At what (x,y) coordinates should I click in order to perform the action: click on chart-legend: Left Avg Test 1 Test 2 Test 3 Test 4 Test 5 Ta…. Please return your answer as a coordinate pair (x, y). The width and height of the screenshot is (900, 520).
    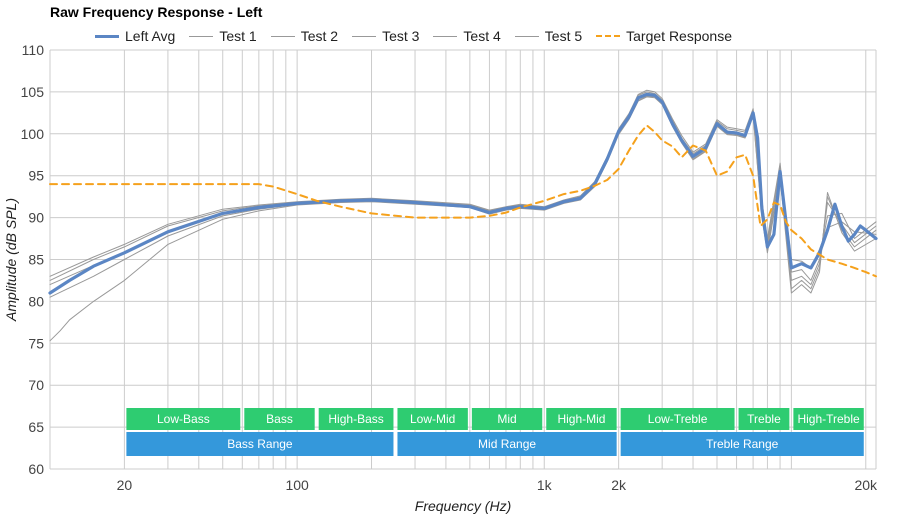
    Looking at the image, I should click on (420, 36).